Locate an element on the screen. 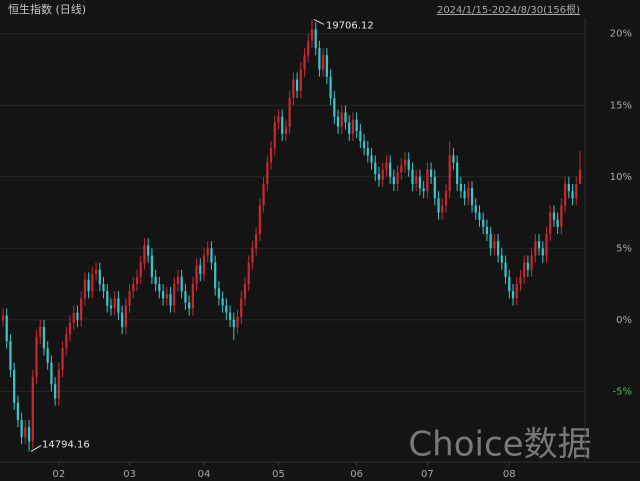 The width and height of the screenshot is (640, 481). max-label: 19706.12 is located at coordinates (350, 25).